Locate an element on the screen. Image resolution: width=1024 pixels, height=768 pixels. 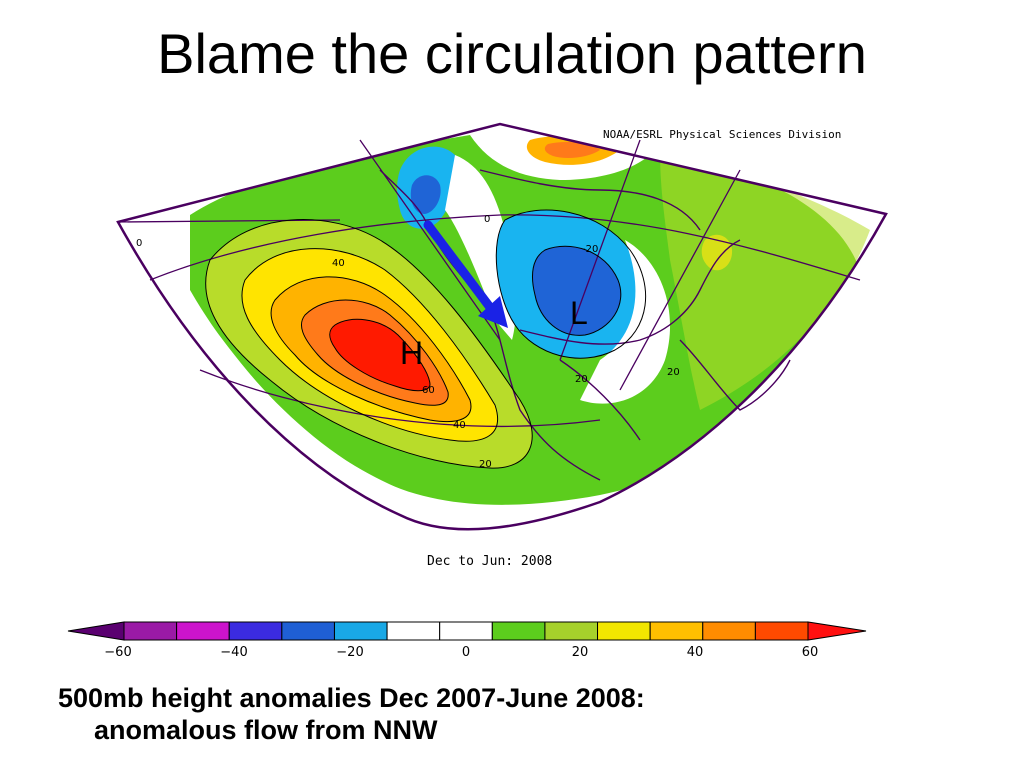
contour-label: 60 is located at coordinates (428, 390).